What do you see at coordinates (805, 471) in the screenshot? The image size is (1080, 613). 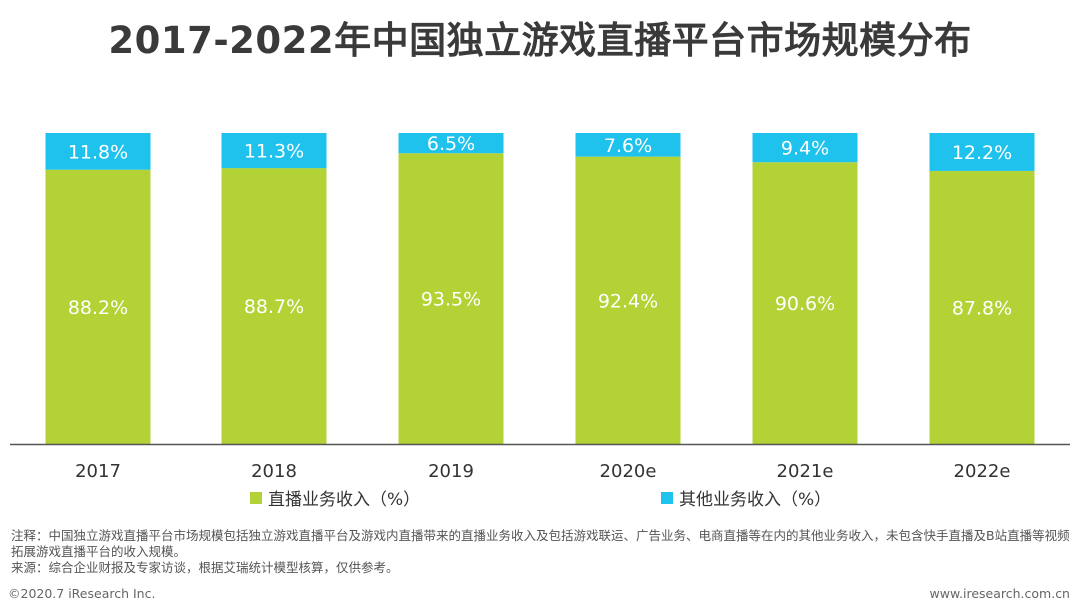 I see `x-tick-2021e: 2021e` at bounding box center [805, 471].